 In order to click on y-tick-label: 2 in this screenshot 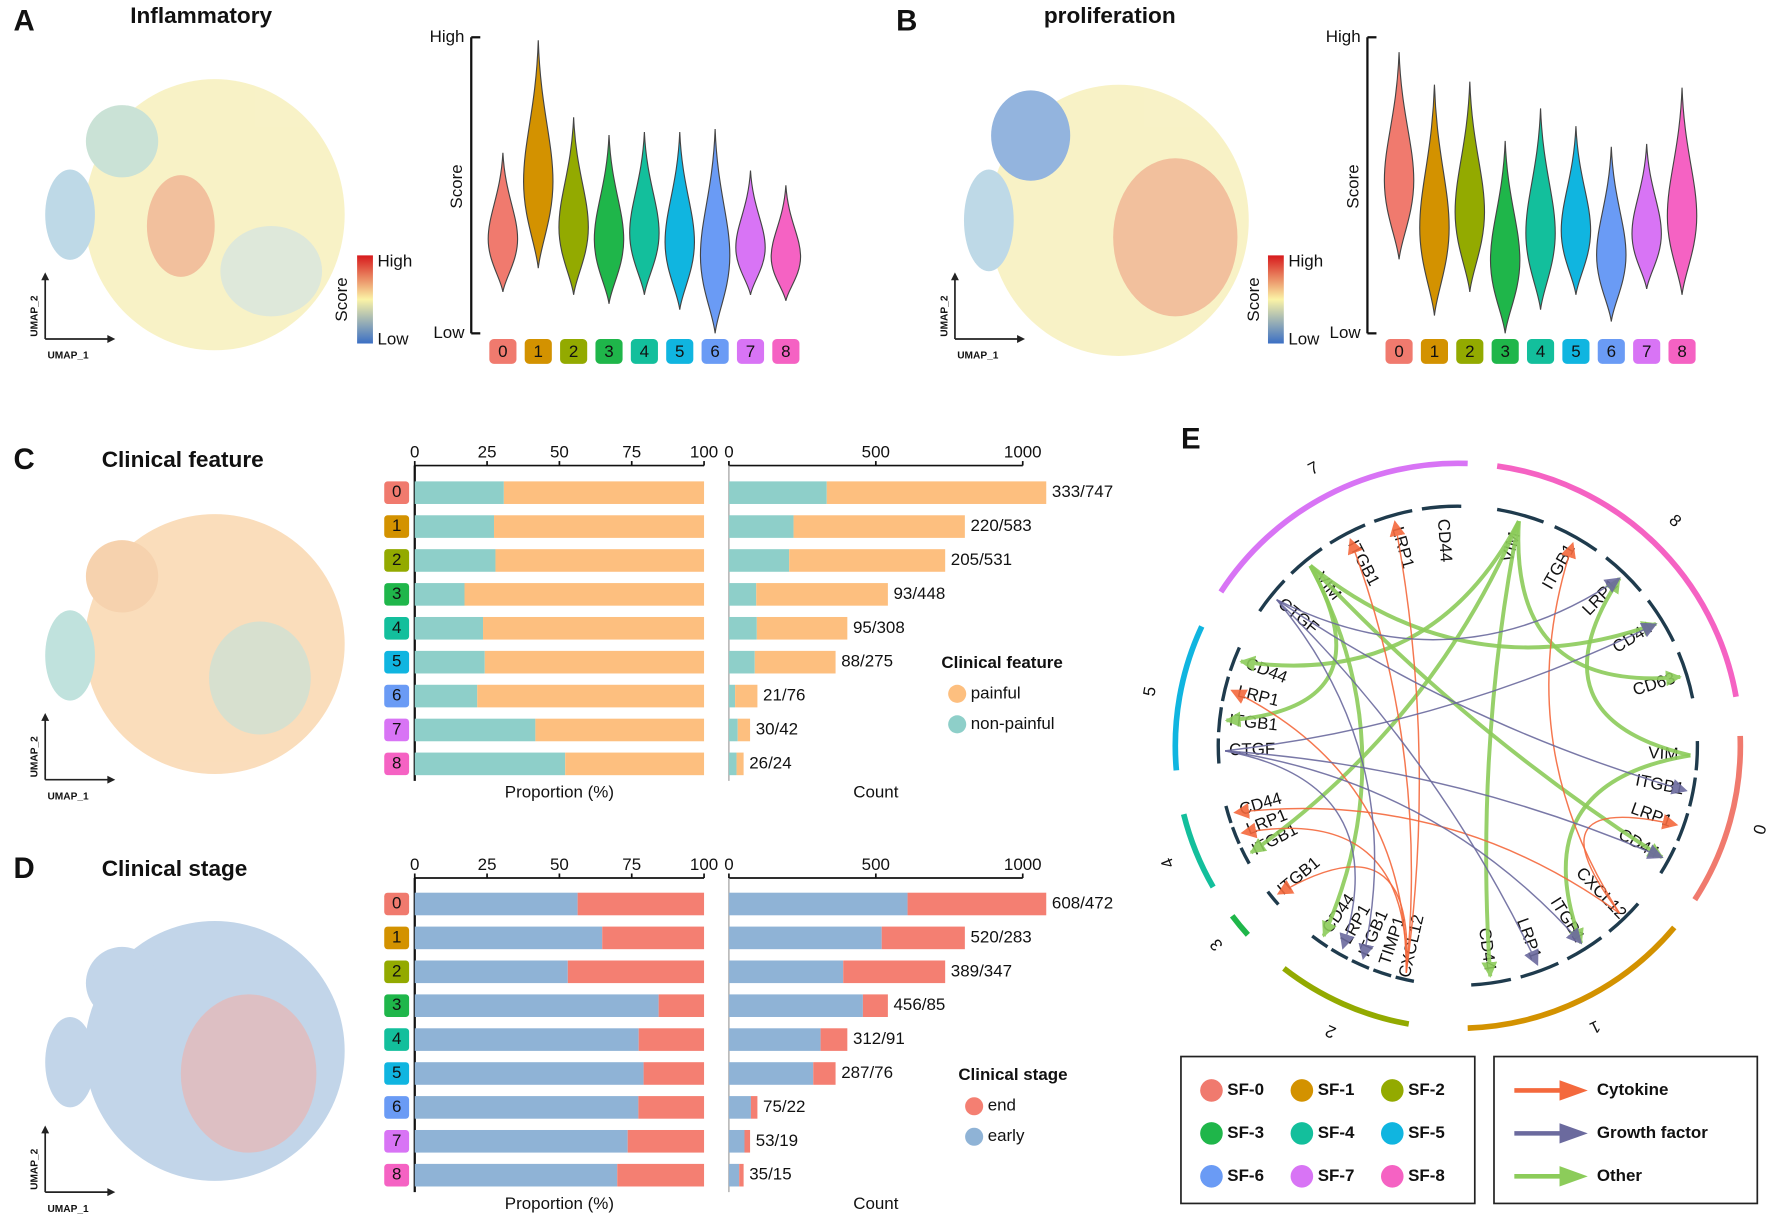, I will do `click(396, 970)`.